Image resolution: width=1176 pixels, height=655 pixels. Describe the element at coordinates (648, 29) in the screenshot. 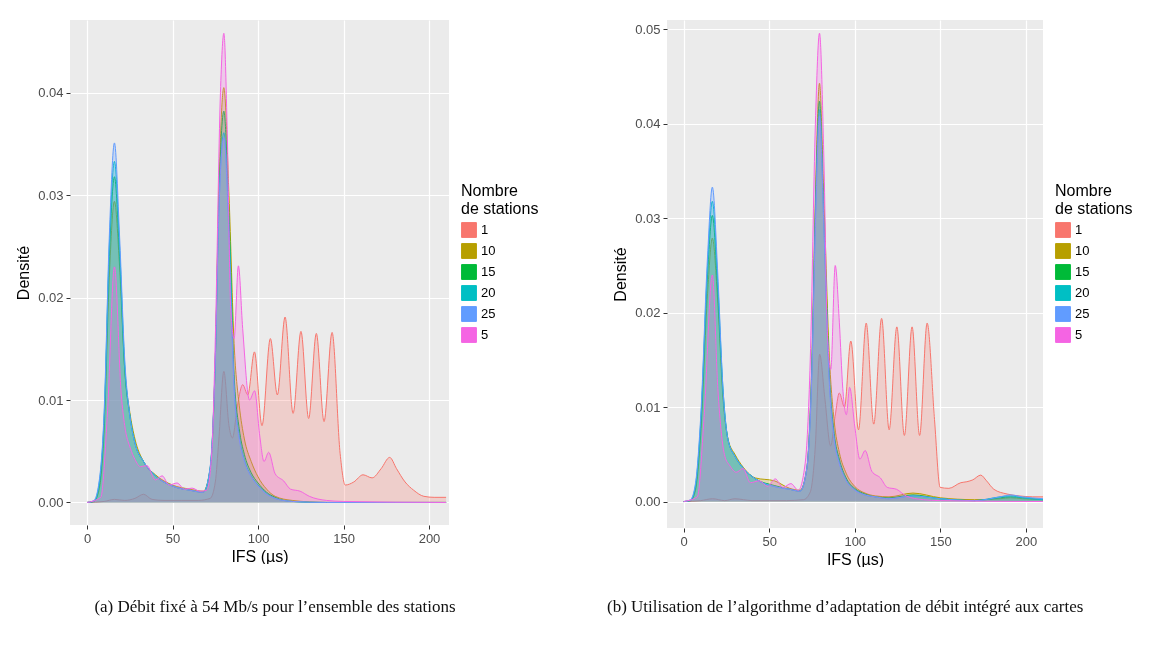

I see `y-tick-label: 0.05` at that location.